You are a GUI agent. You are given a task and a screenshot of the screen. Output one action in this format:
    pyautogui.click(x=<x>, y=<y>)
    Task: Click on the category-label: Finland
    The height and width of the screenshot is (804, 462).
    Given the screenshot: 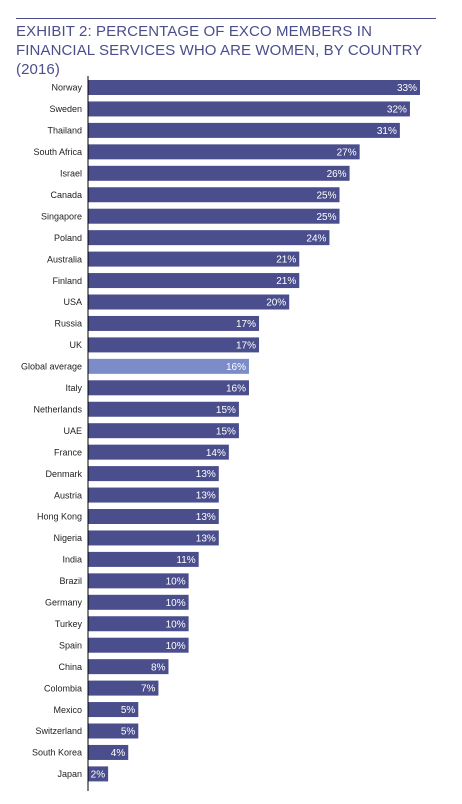 What is the action you would take?
    pyautogui.click(x=67, y=281)
    